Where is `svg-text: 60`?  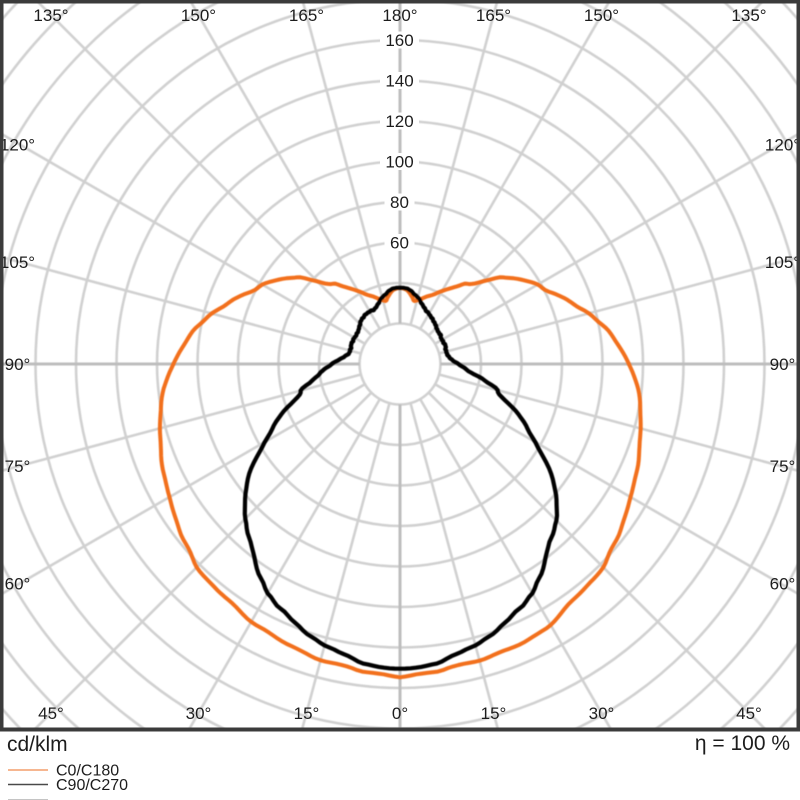
svg-text: 60 is located at coordinates (399, 243).